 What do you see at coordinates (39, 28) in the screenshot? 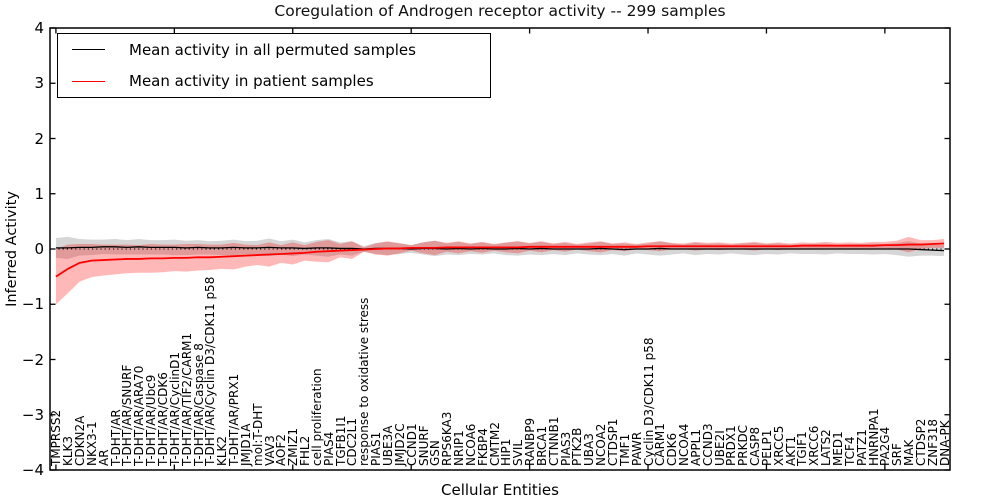
I see `y-tick-label: 4` at bounding box center [39, 28].